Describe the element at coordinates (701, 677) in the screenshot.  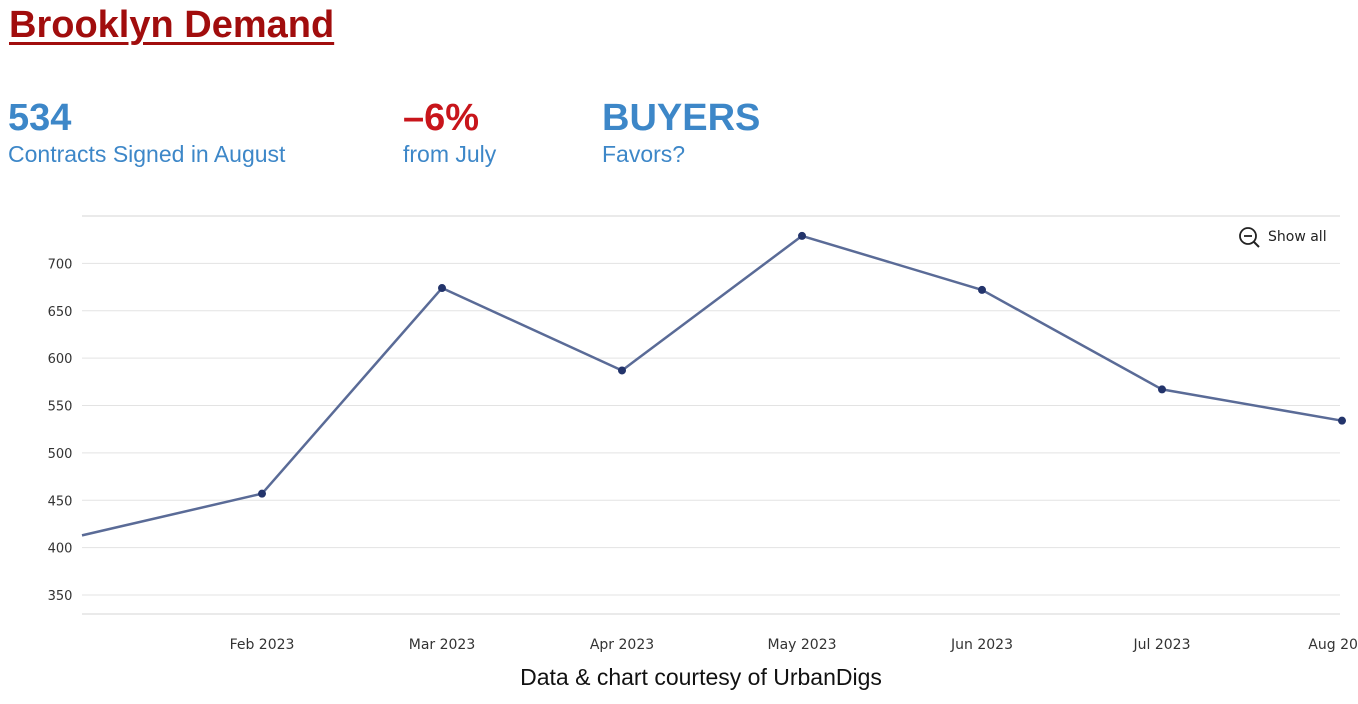
I see `chart-credit: Data & chart courtesy of UrbanDigs` at that location.